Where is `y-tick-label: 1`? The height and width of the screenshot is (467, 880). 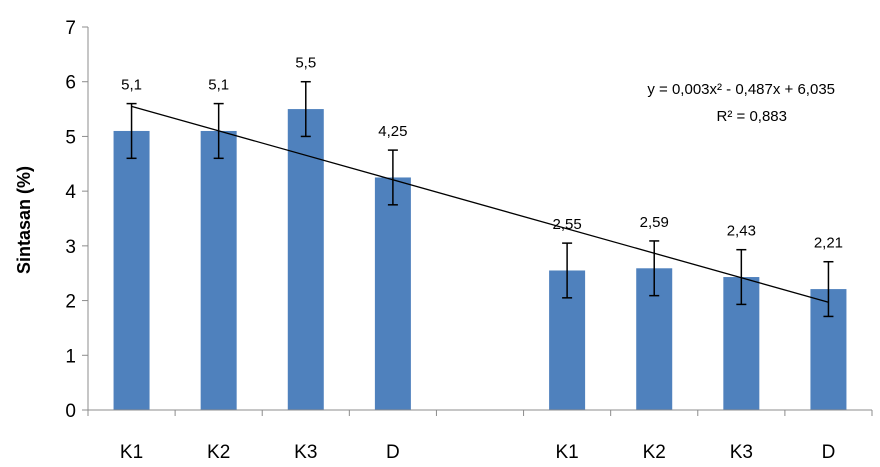
y-tick-label: 1 is located at coordinates (70, 356).